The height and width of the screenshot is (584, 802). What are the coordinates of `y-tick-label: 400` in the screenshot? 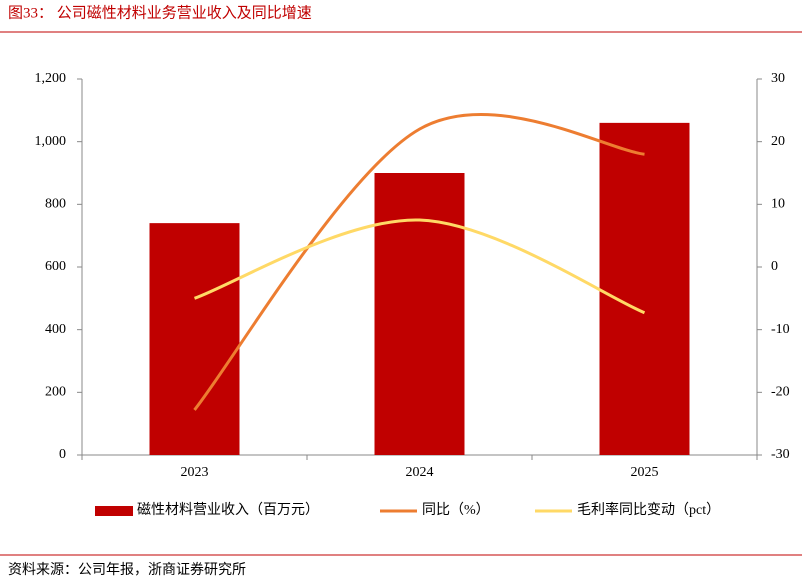 It's located at (55, 329).